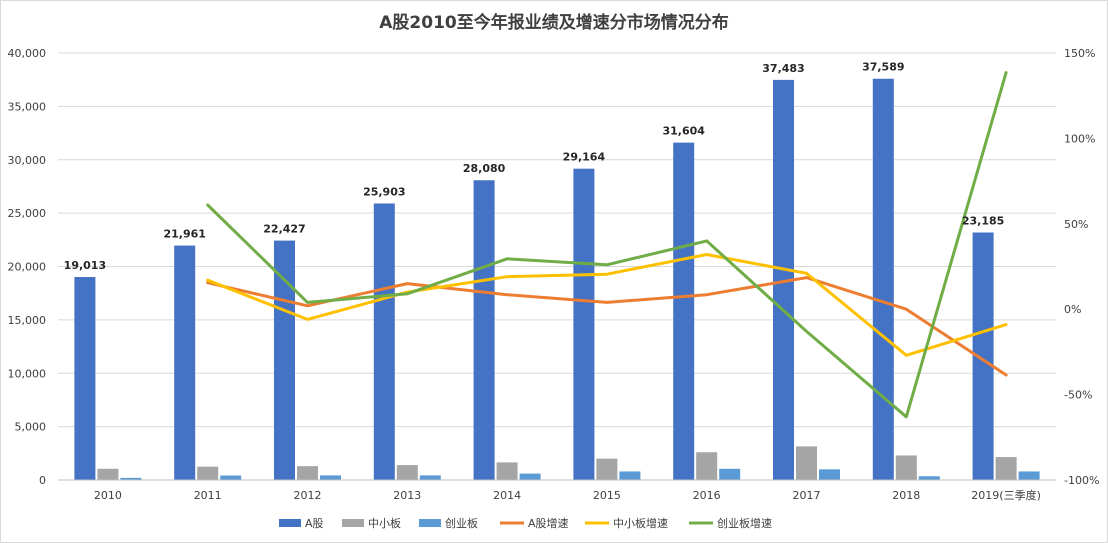 The width and height of the screenshot is (1108, 543). I want to click on chart-title: A股2010至今年报业绩及增速分市场情况分布, so click(553, 22).